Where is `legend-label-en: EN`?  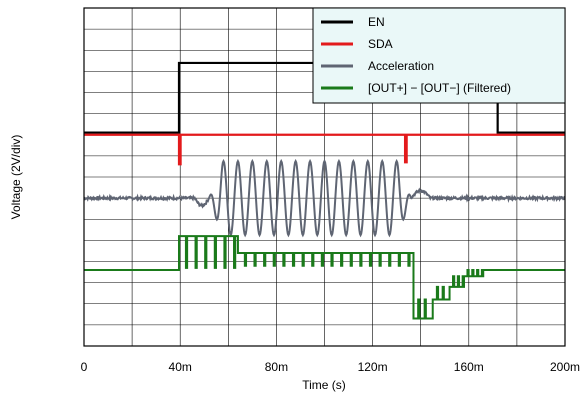 legend-label-en: EN is located at coordinates (376, 22).